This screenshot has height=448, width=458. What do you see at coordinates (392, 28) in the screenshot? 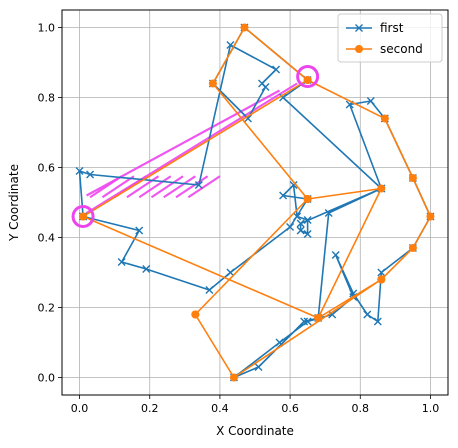
I see `legend-label-first: first` at bounding box center [392, 28].